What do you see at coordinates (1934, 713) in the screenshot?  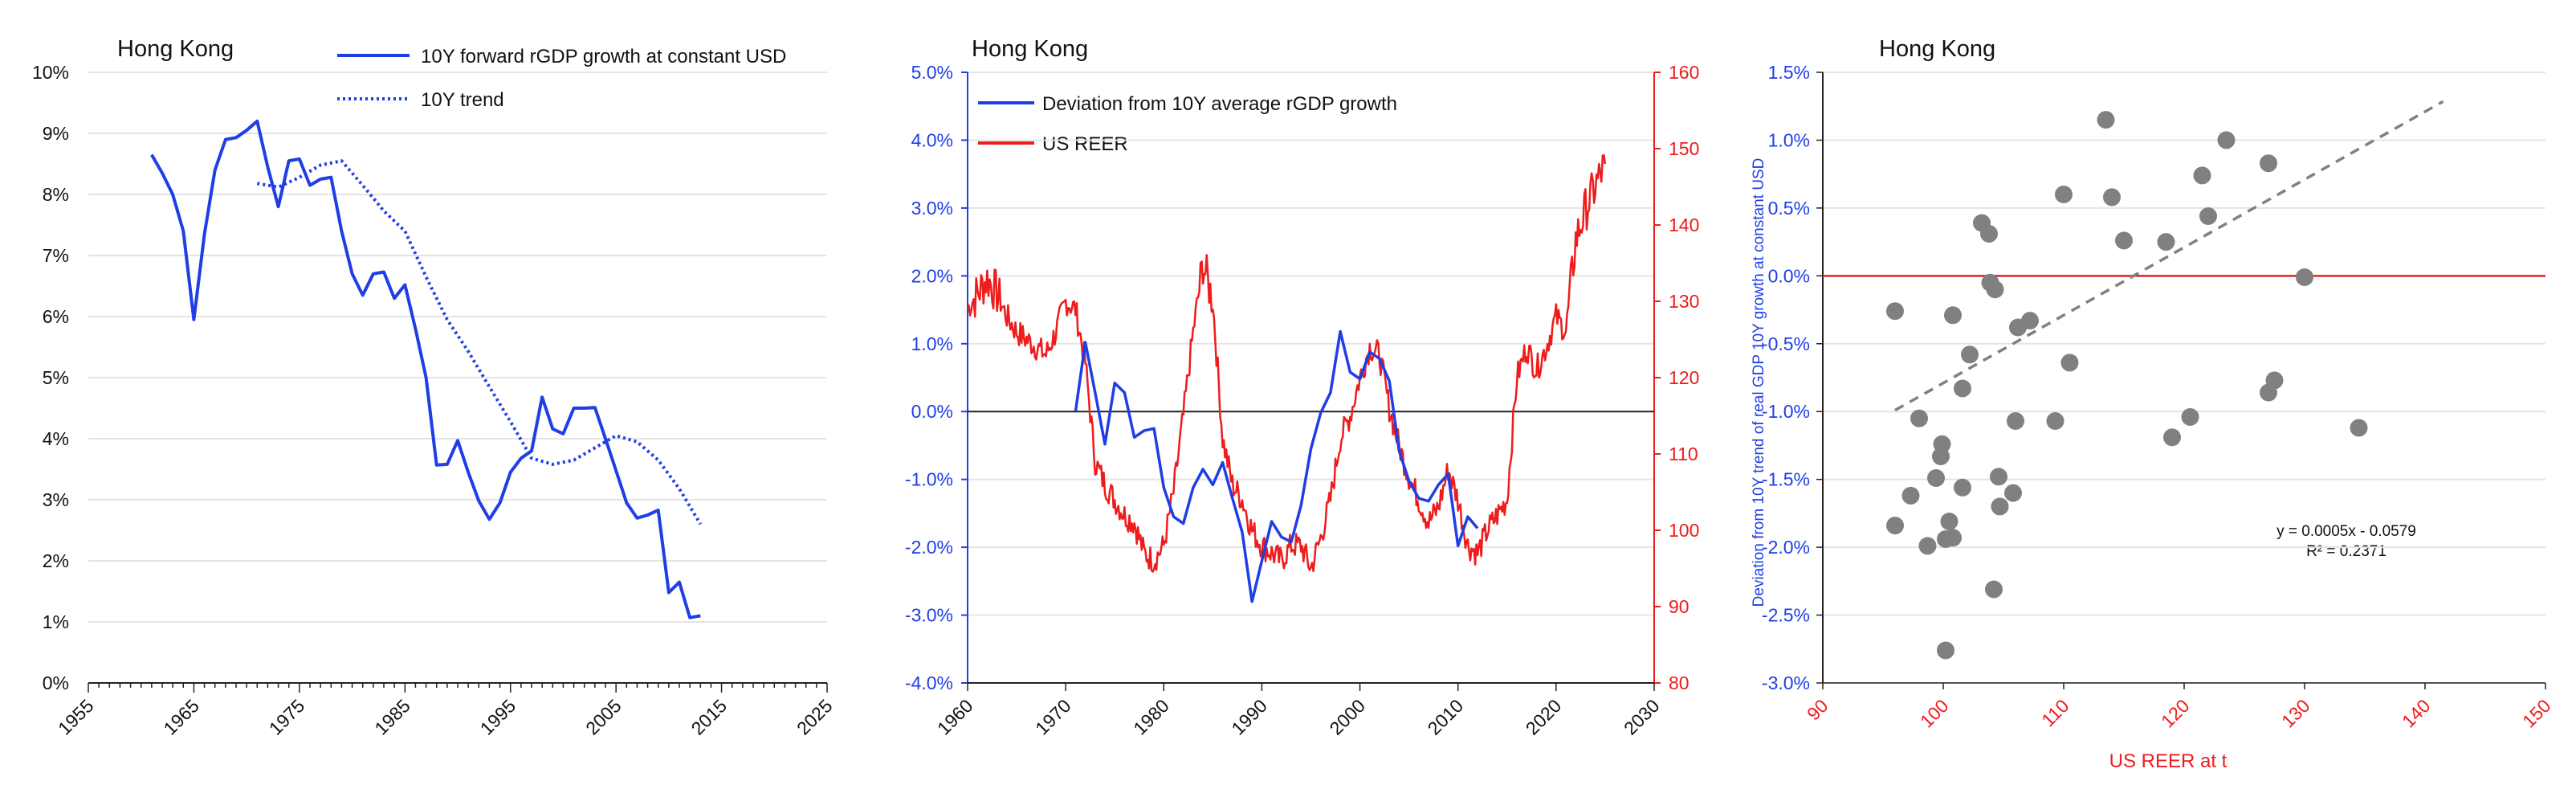 I see `chart3-x-tick-label: 100` at bounding box center [1934, 713].